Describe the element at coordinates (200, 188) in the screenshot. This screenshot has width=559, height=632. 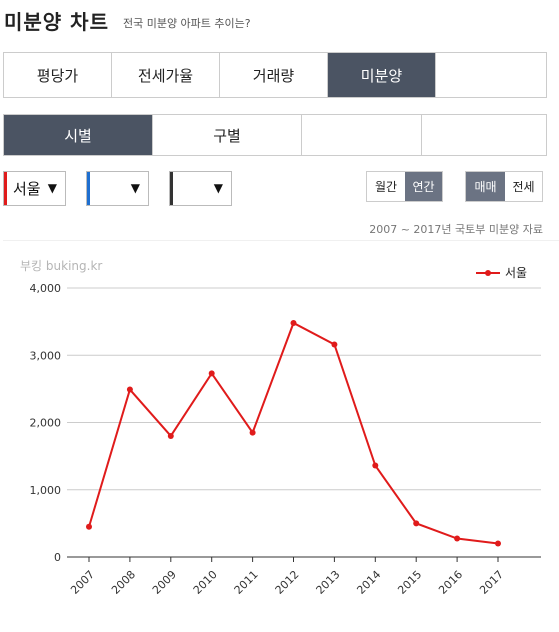
I see `region-select-3: ▼` at that location.